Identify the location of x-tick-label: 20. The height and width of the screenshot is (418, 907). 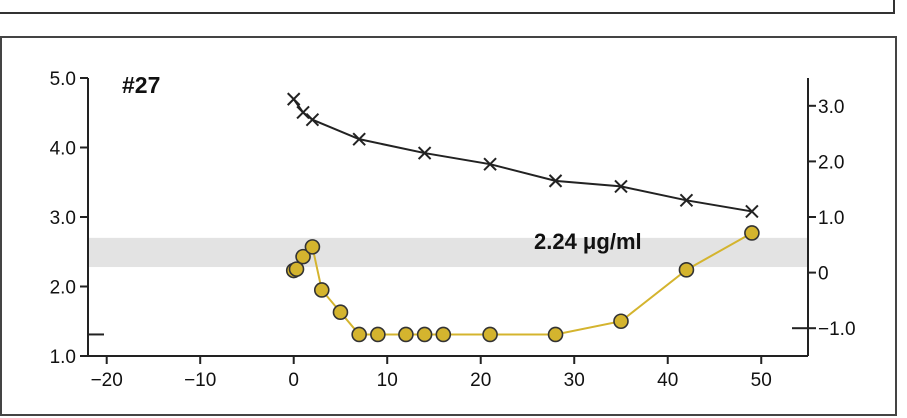
(480, 380).